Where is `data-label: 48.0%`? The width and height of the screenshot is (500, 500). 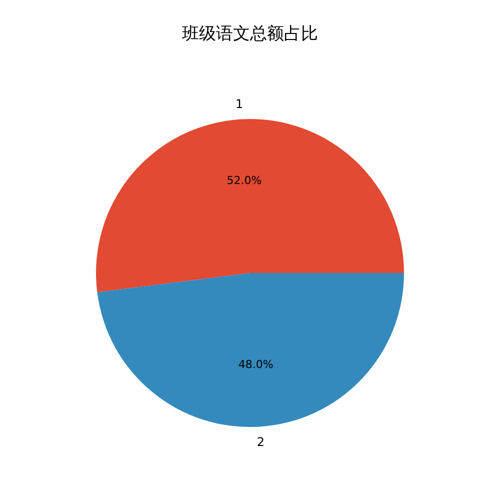
data-label: 48.0% is located at coordinates (256, 365).